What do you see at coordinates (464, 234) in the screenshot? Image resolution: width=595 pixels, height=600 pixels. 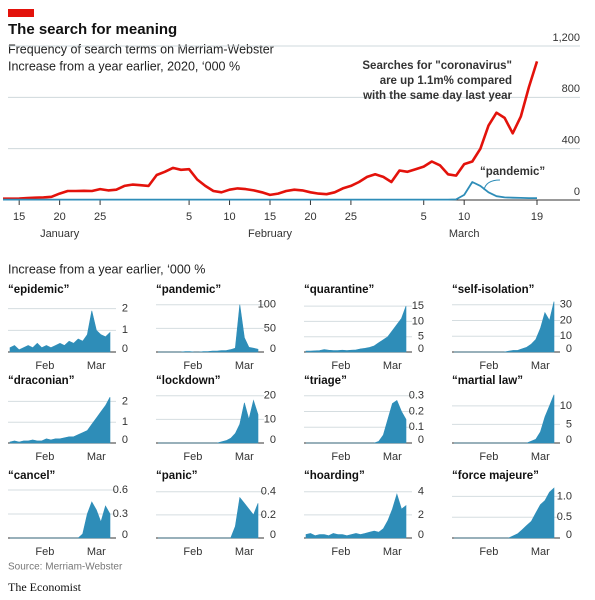 I see `month-label: March` at bounding box center [464, 234].